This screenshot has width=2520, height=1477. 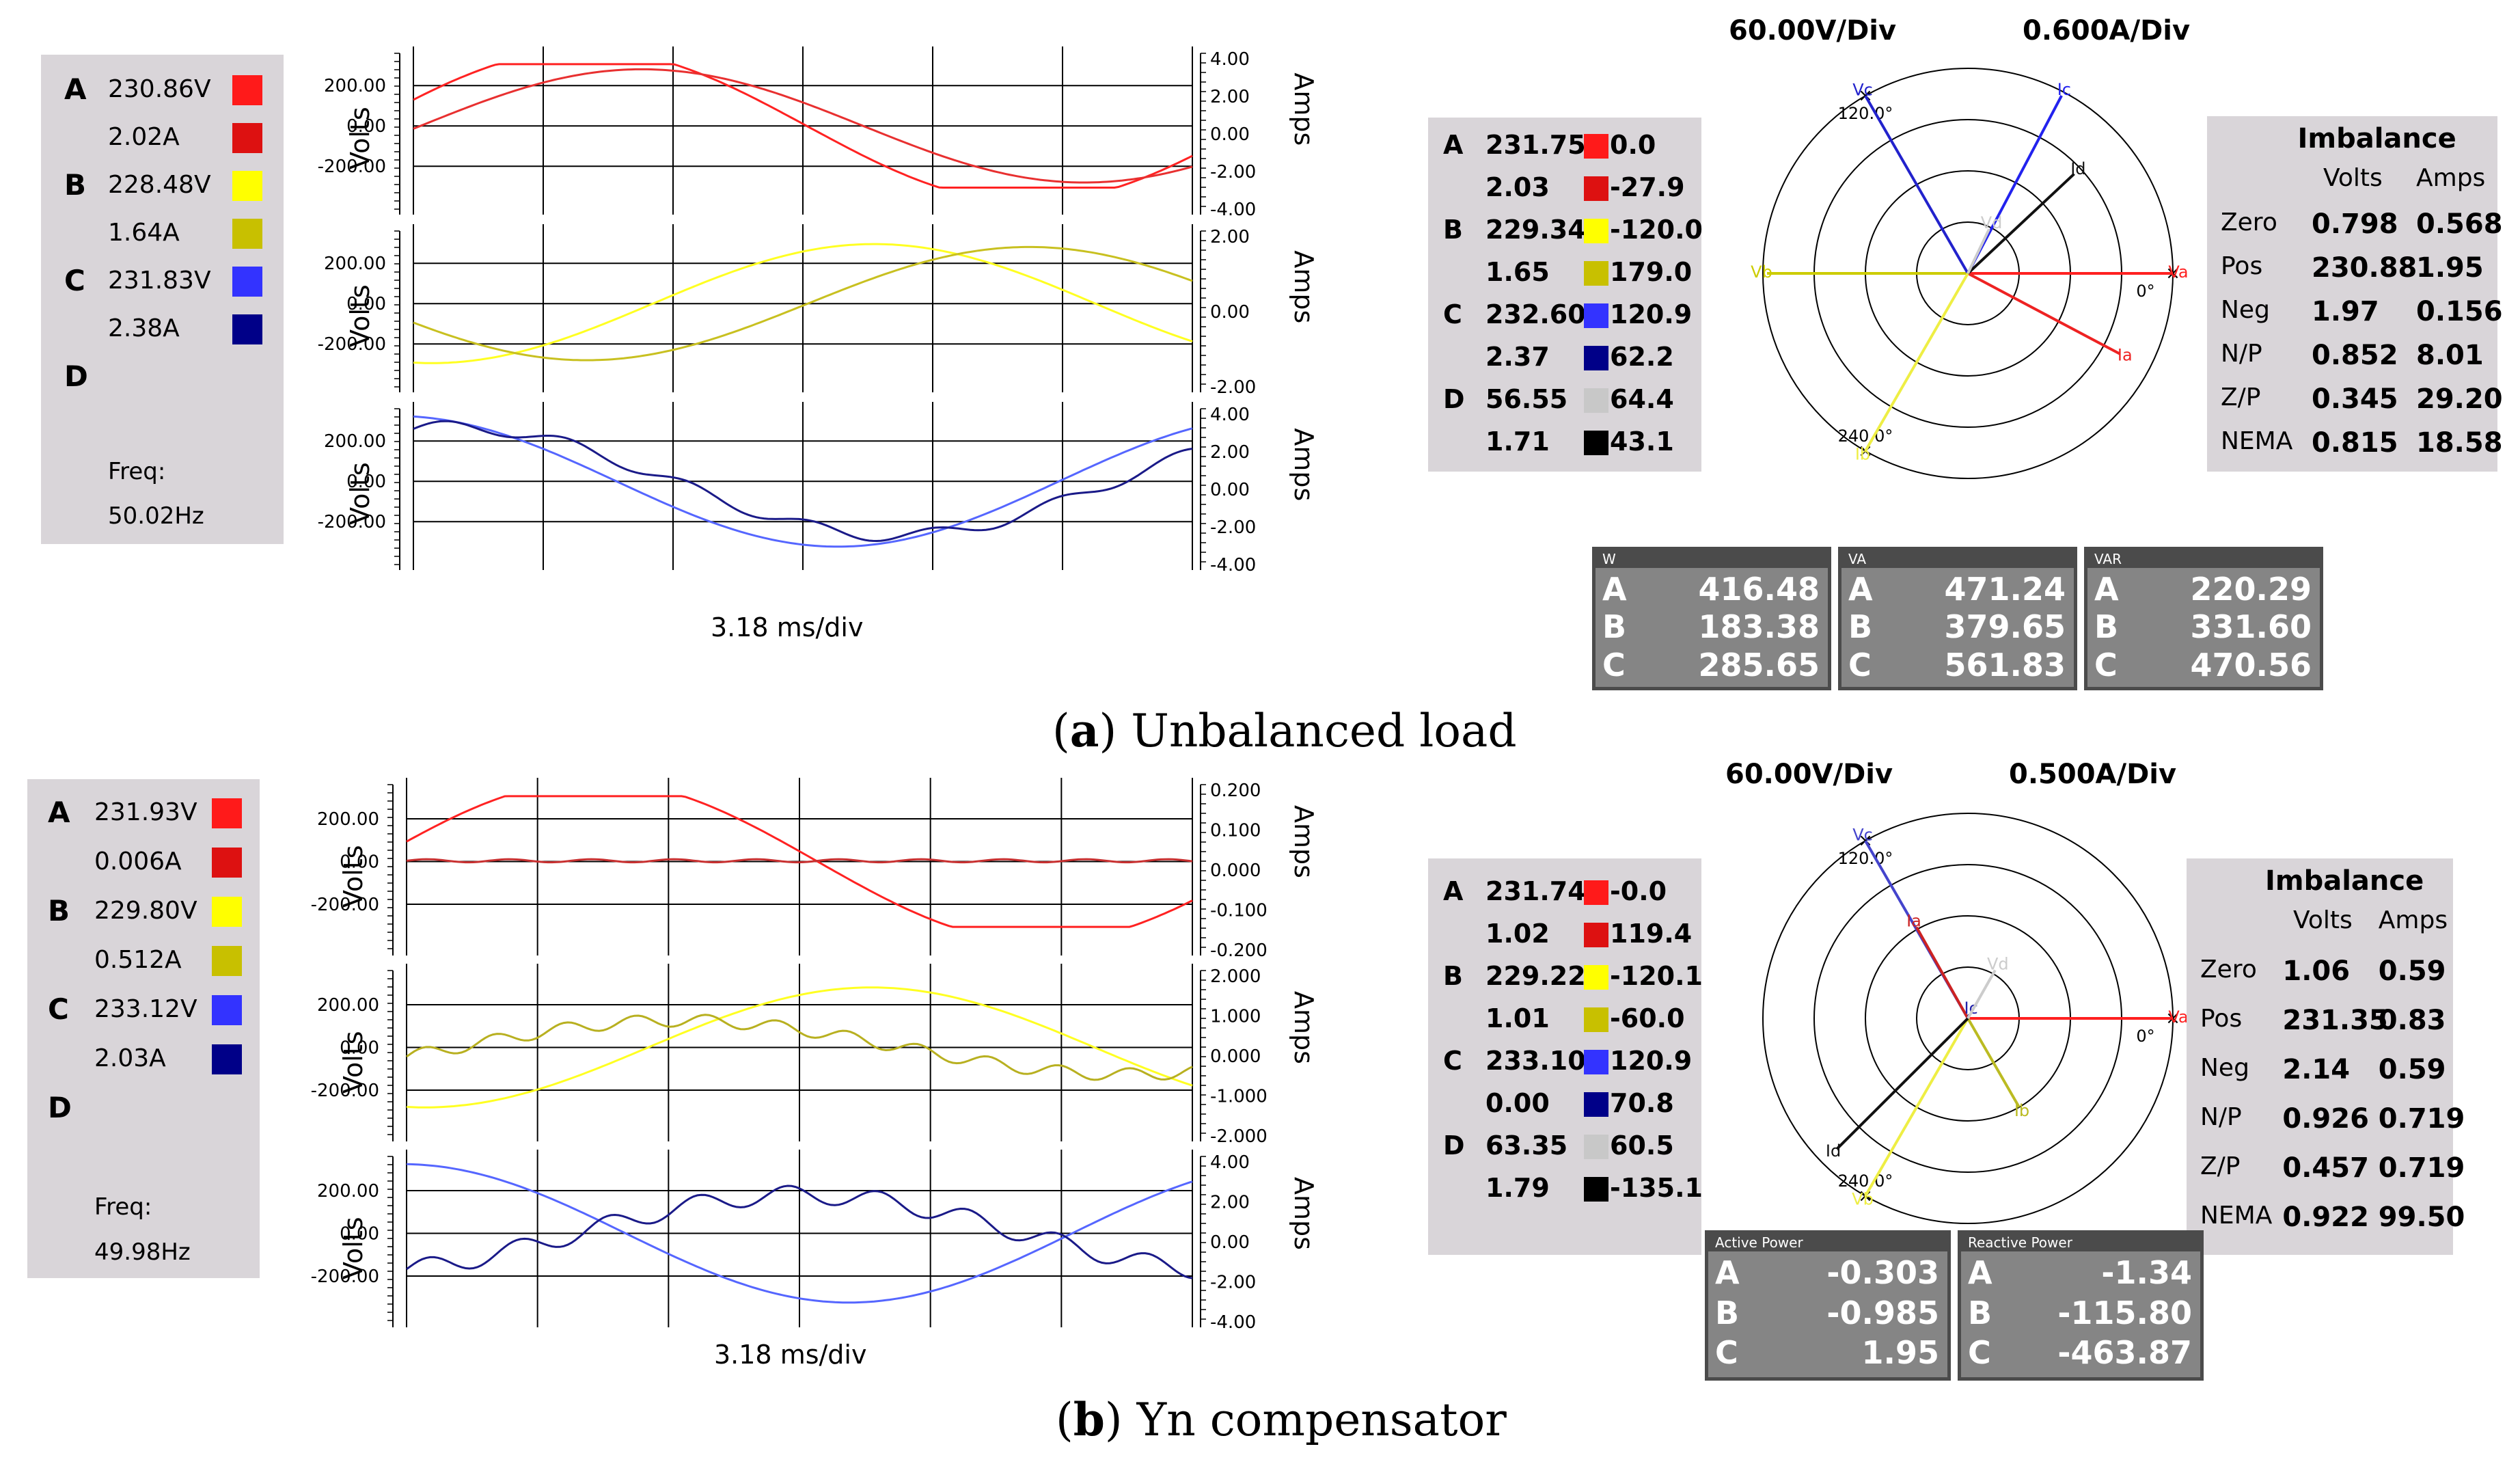 I want to click on amp-scale-label: 0.500A/Div, so click(x=2093, y=774).